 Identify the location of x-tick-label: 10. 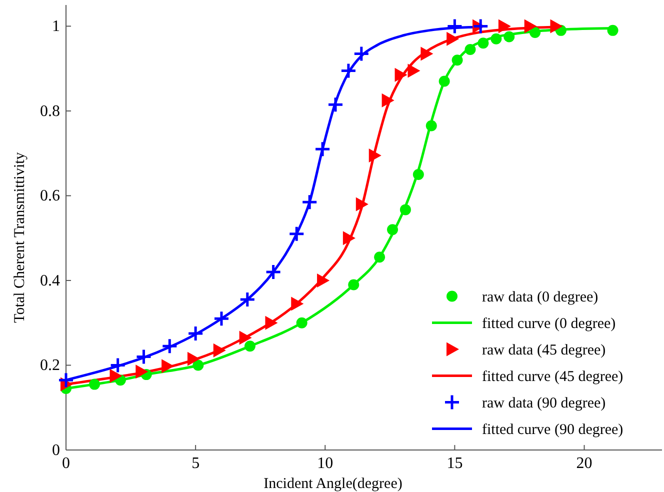
(325, 463).